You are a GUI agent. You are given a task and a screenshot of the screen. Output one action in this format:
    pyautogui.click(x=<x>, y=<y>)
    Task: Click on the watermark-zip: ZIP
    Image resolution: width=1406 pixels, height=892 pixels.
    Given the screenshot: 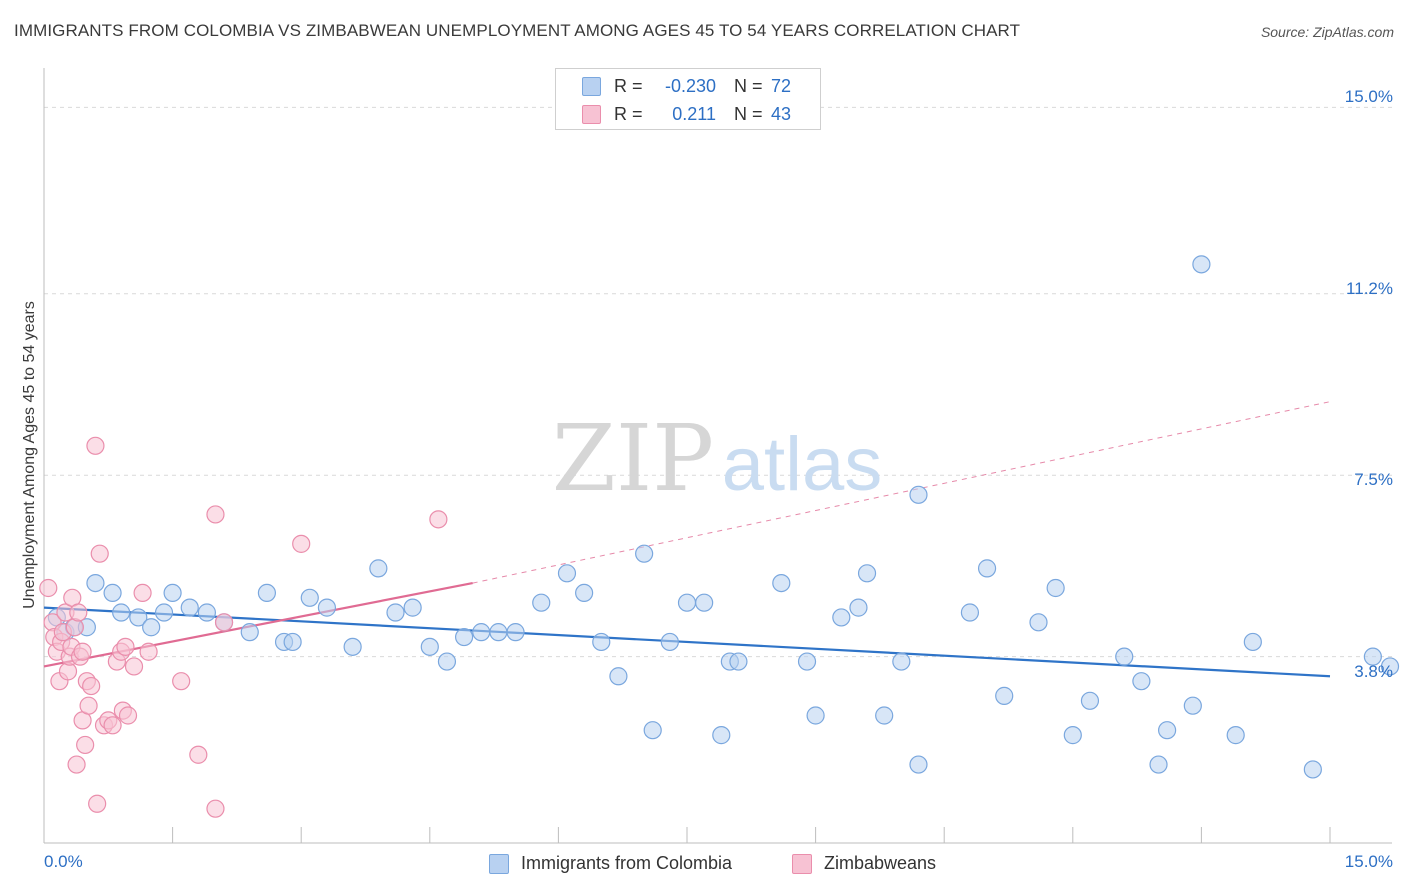 What is the action you would take?
    pyautogui.click(x=633, y=458)
    